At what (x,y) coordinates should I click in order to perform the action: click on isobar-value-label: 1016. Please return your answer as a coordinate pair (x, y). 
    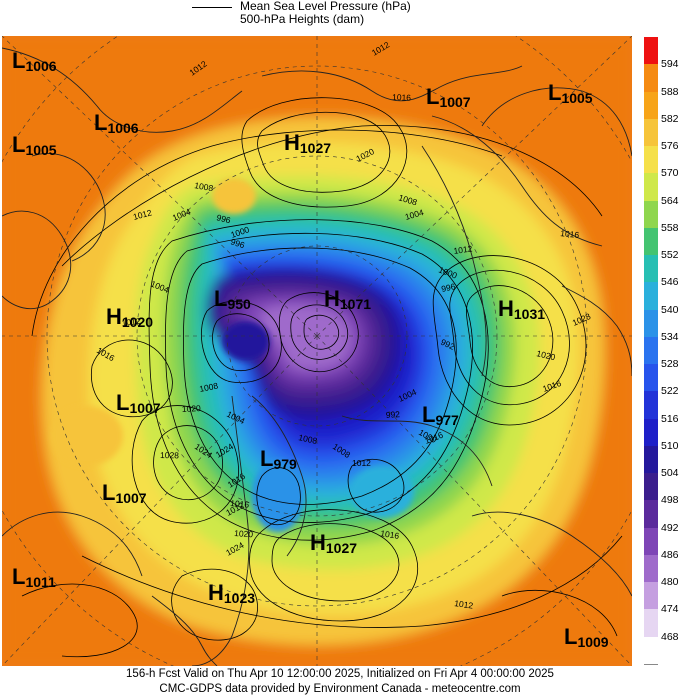
    Looking at the image, I should click on (570, 234).